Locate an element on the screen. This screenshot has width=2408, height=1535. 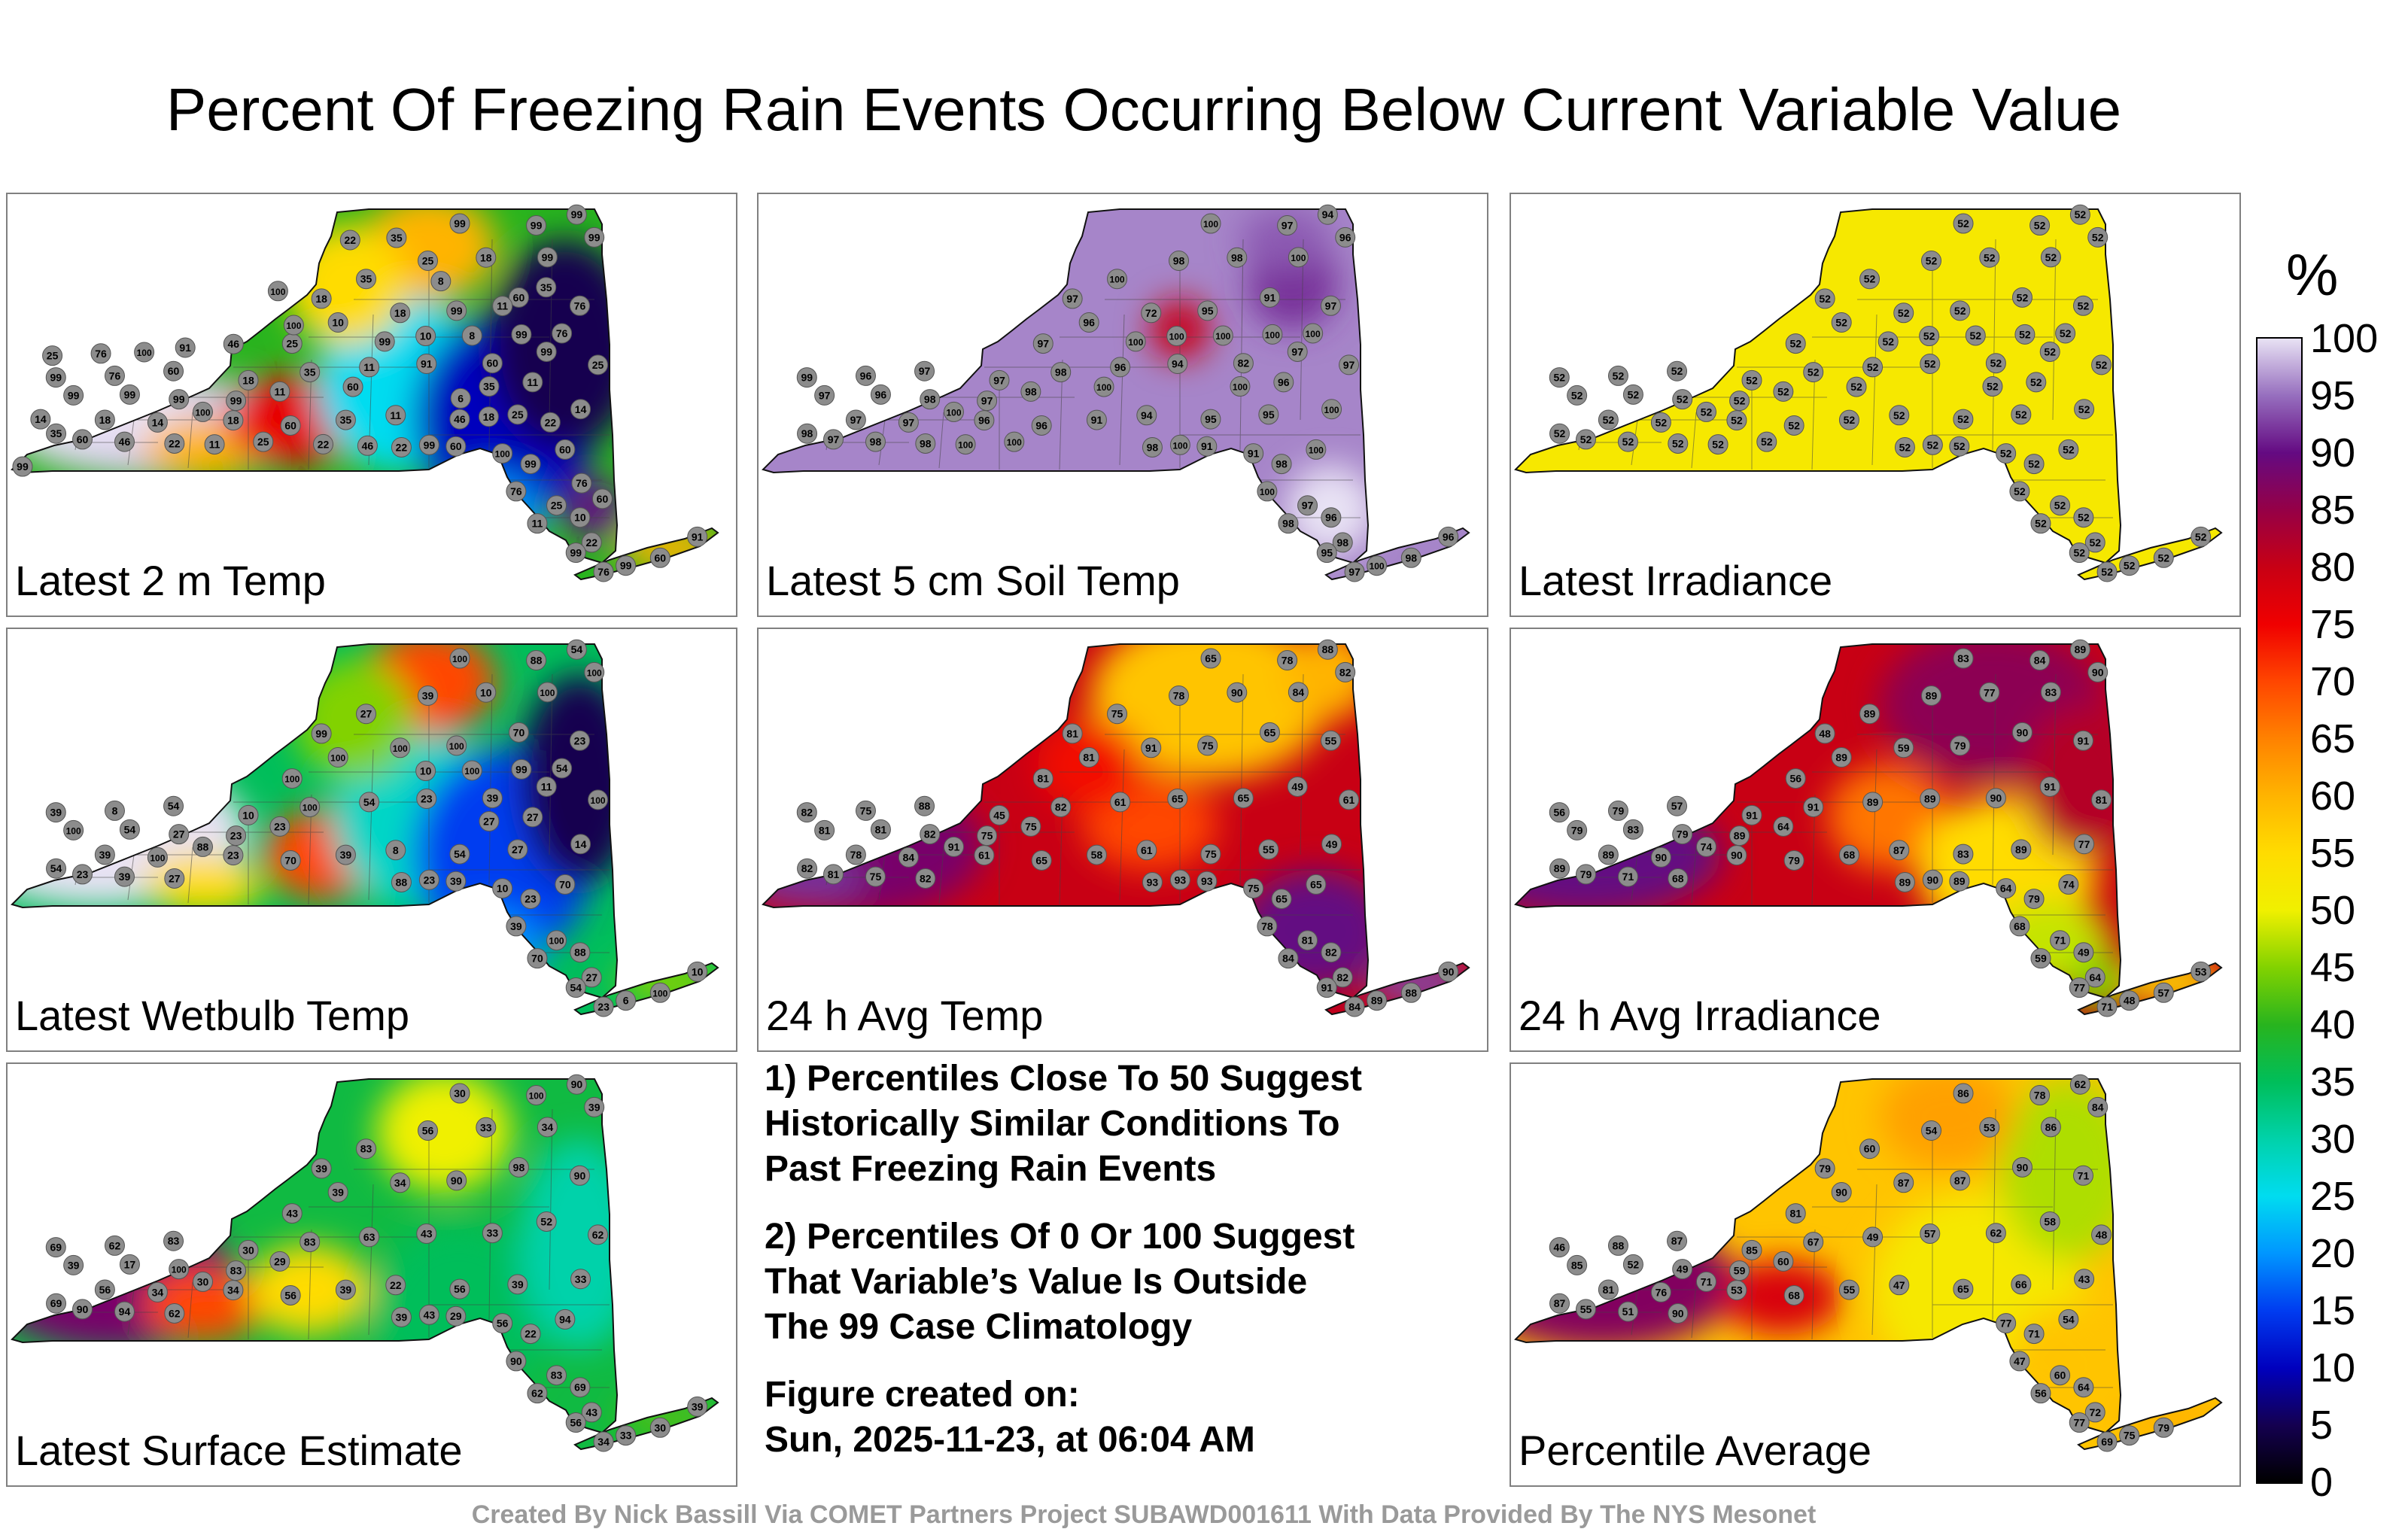
station-value: 46 is located at coordinates (1559, 1248).